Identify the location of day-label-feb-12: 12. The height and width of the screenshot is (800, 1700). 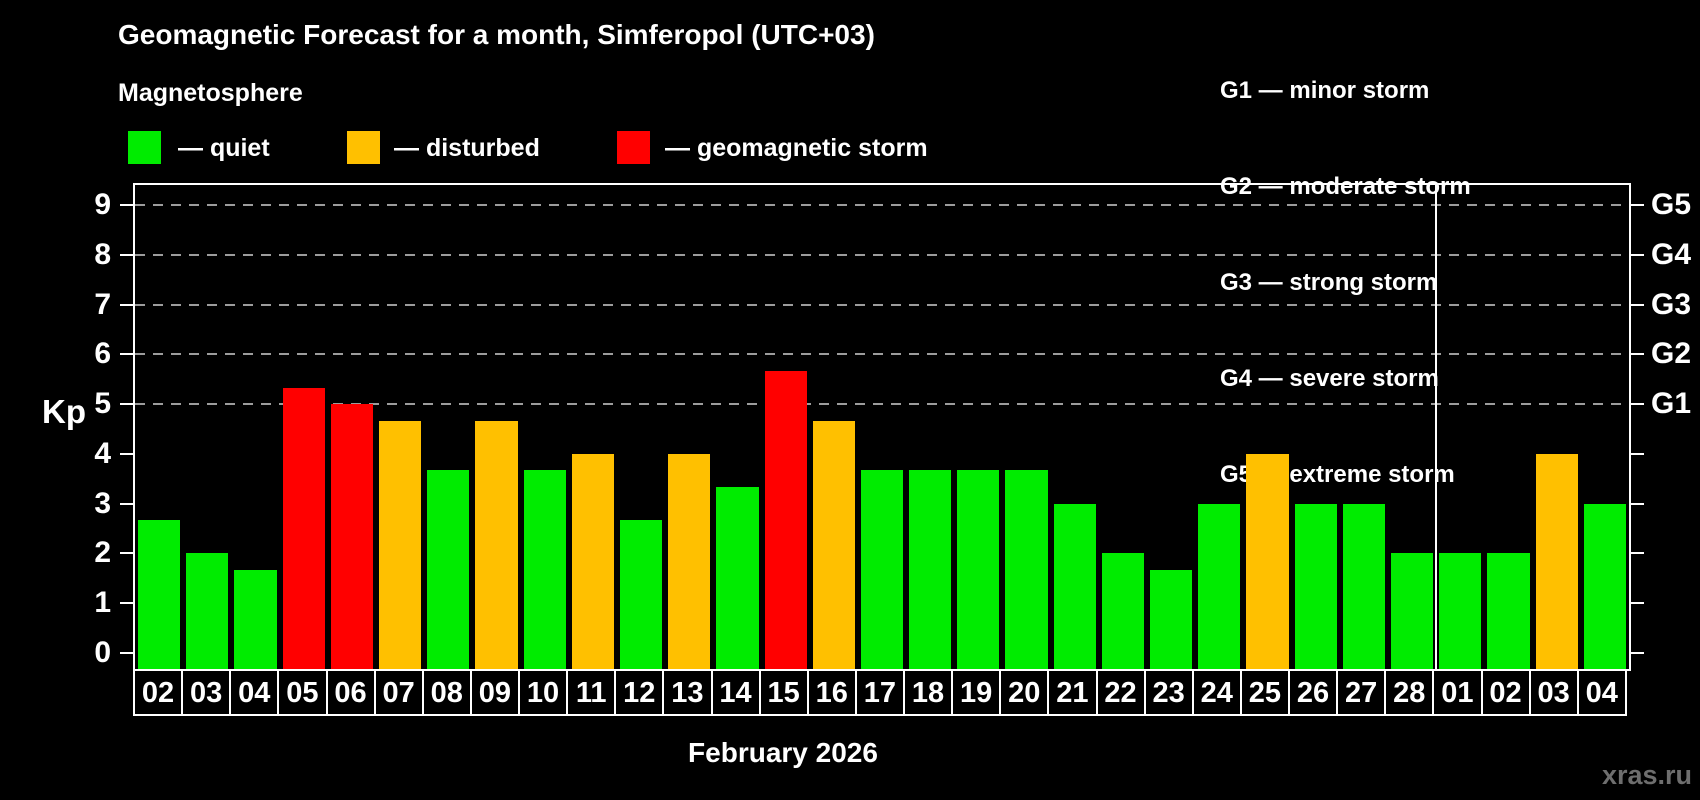
(639, 692).